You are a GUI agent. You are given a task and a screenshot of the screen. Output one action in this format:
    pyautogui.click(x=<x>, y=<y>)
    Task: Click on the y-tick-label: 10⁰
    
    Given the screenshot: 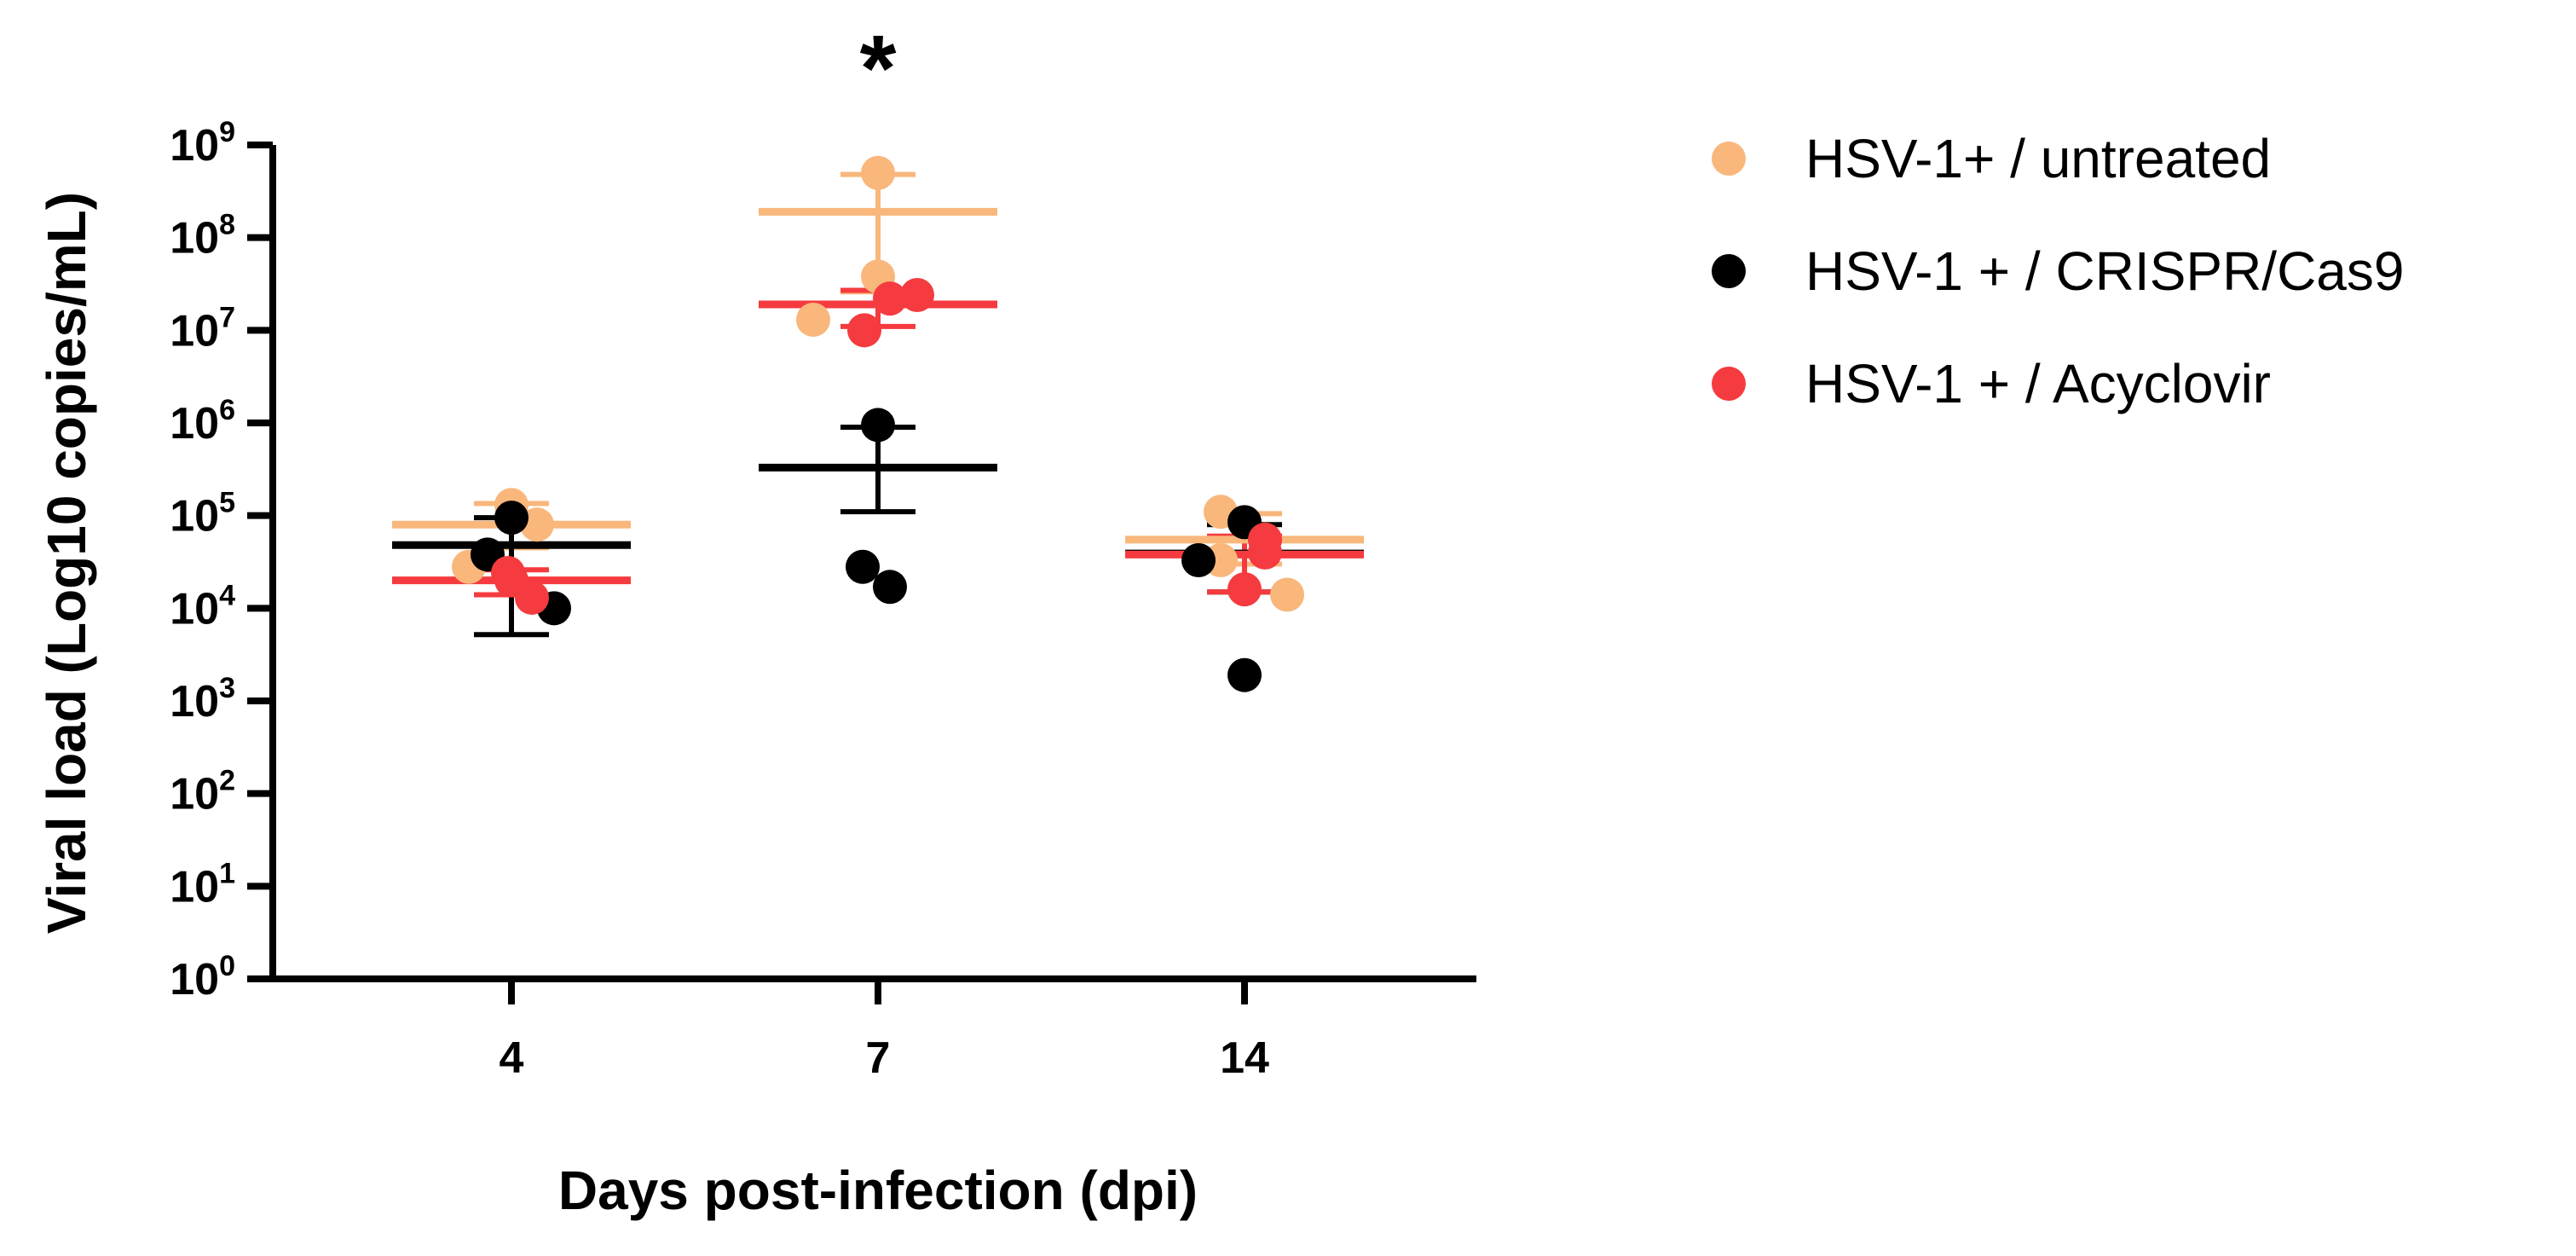 What is the action you would take?
    pyautogui.click(x=202, y=977)
    